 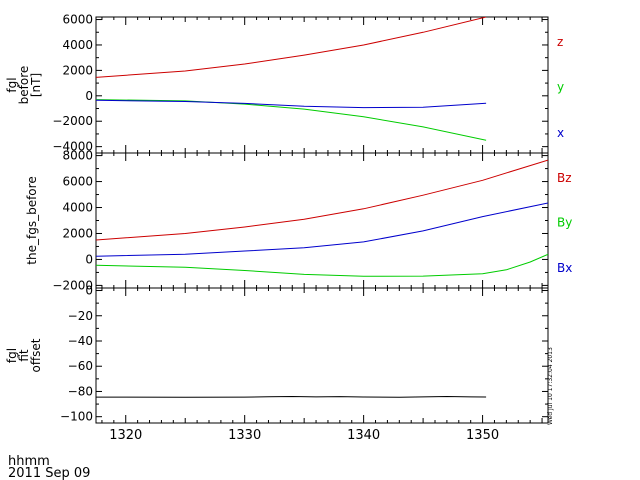 I want to click on y-axis-title: [nT], so click(x=36, y=85).